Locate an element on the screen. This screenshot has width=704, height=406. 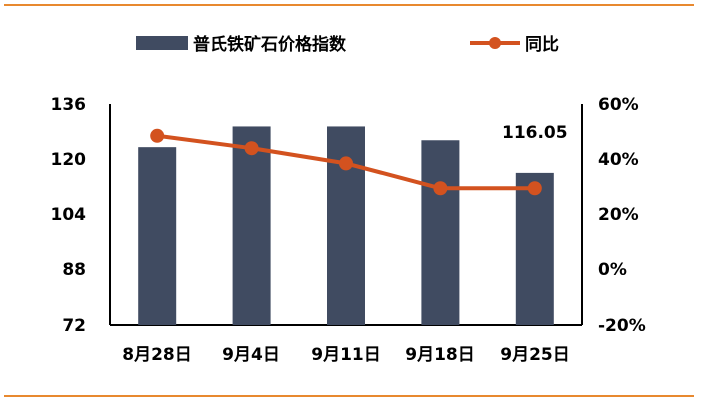
x-tick-label: 9月11日 is located at coordinates (346, 355).